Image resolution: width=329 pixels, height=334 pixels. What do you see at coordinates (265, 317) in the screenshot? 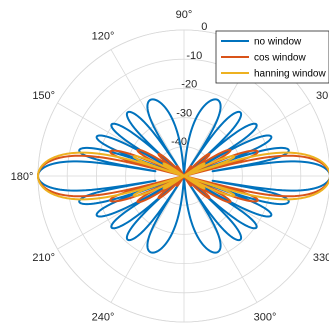
I see `theta-tick-label: 300°` at bounding box center [265, 317].